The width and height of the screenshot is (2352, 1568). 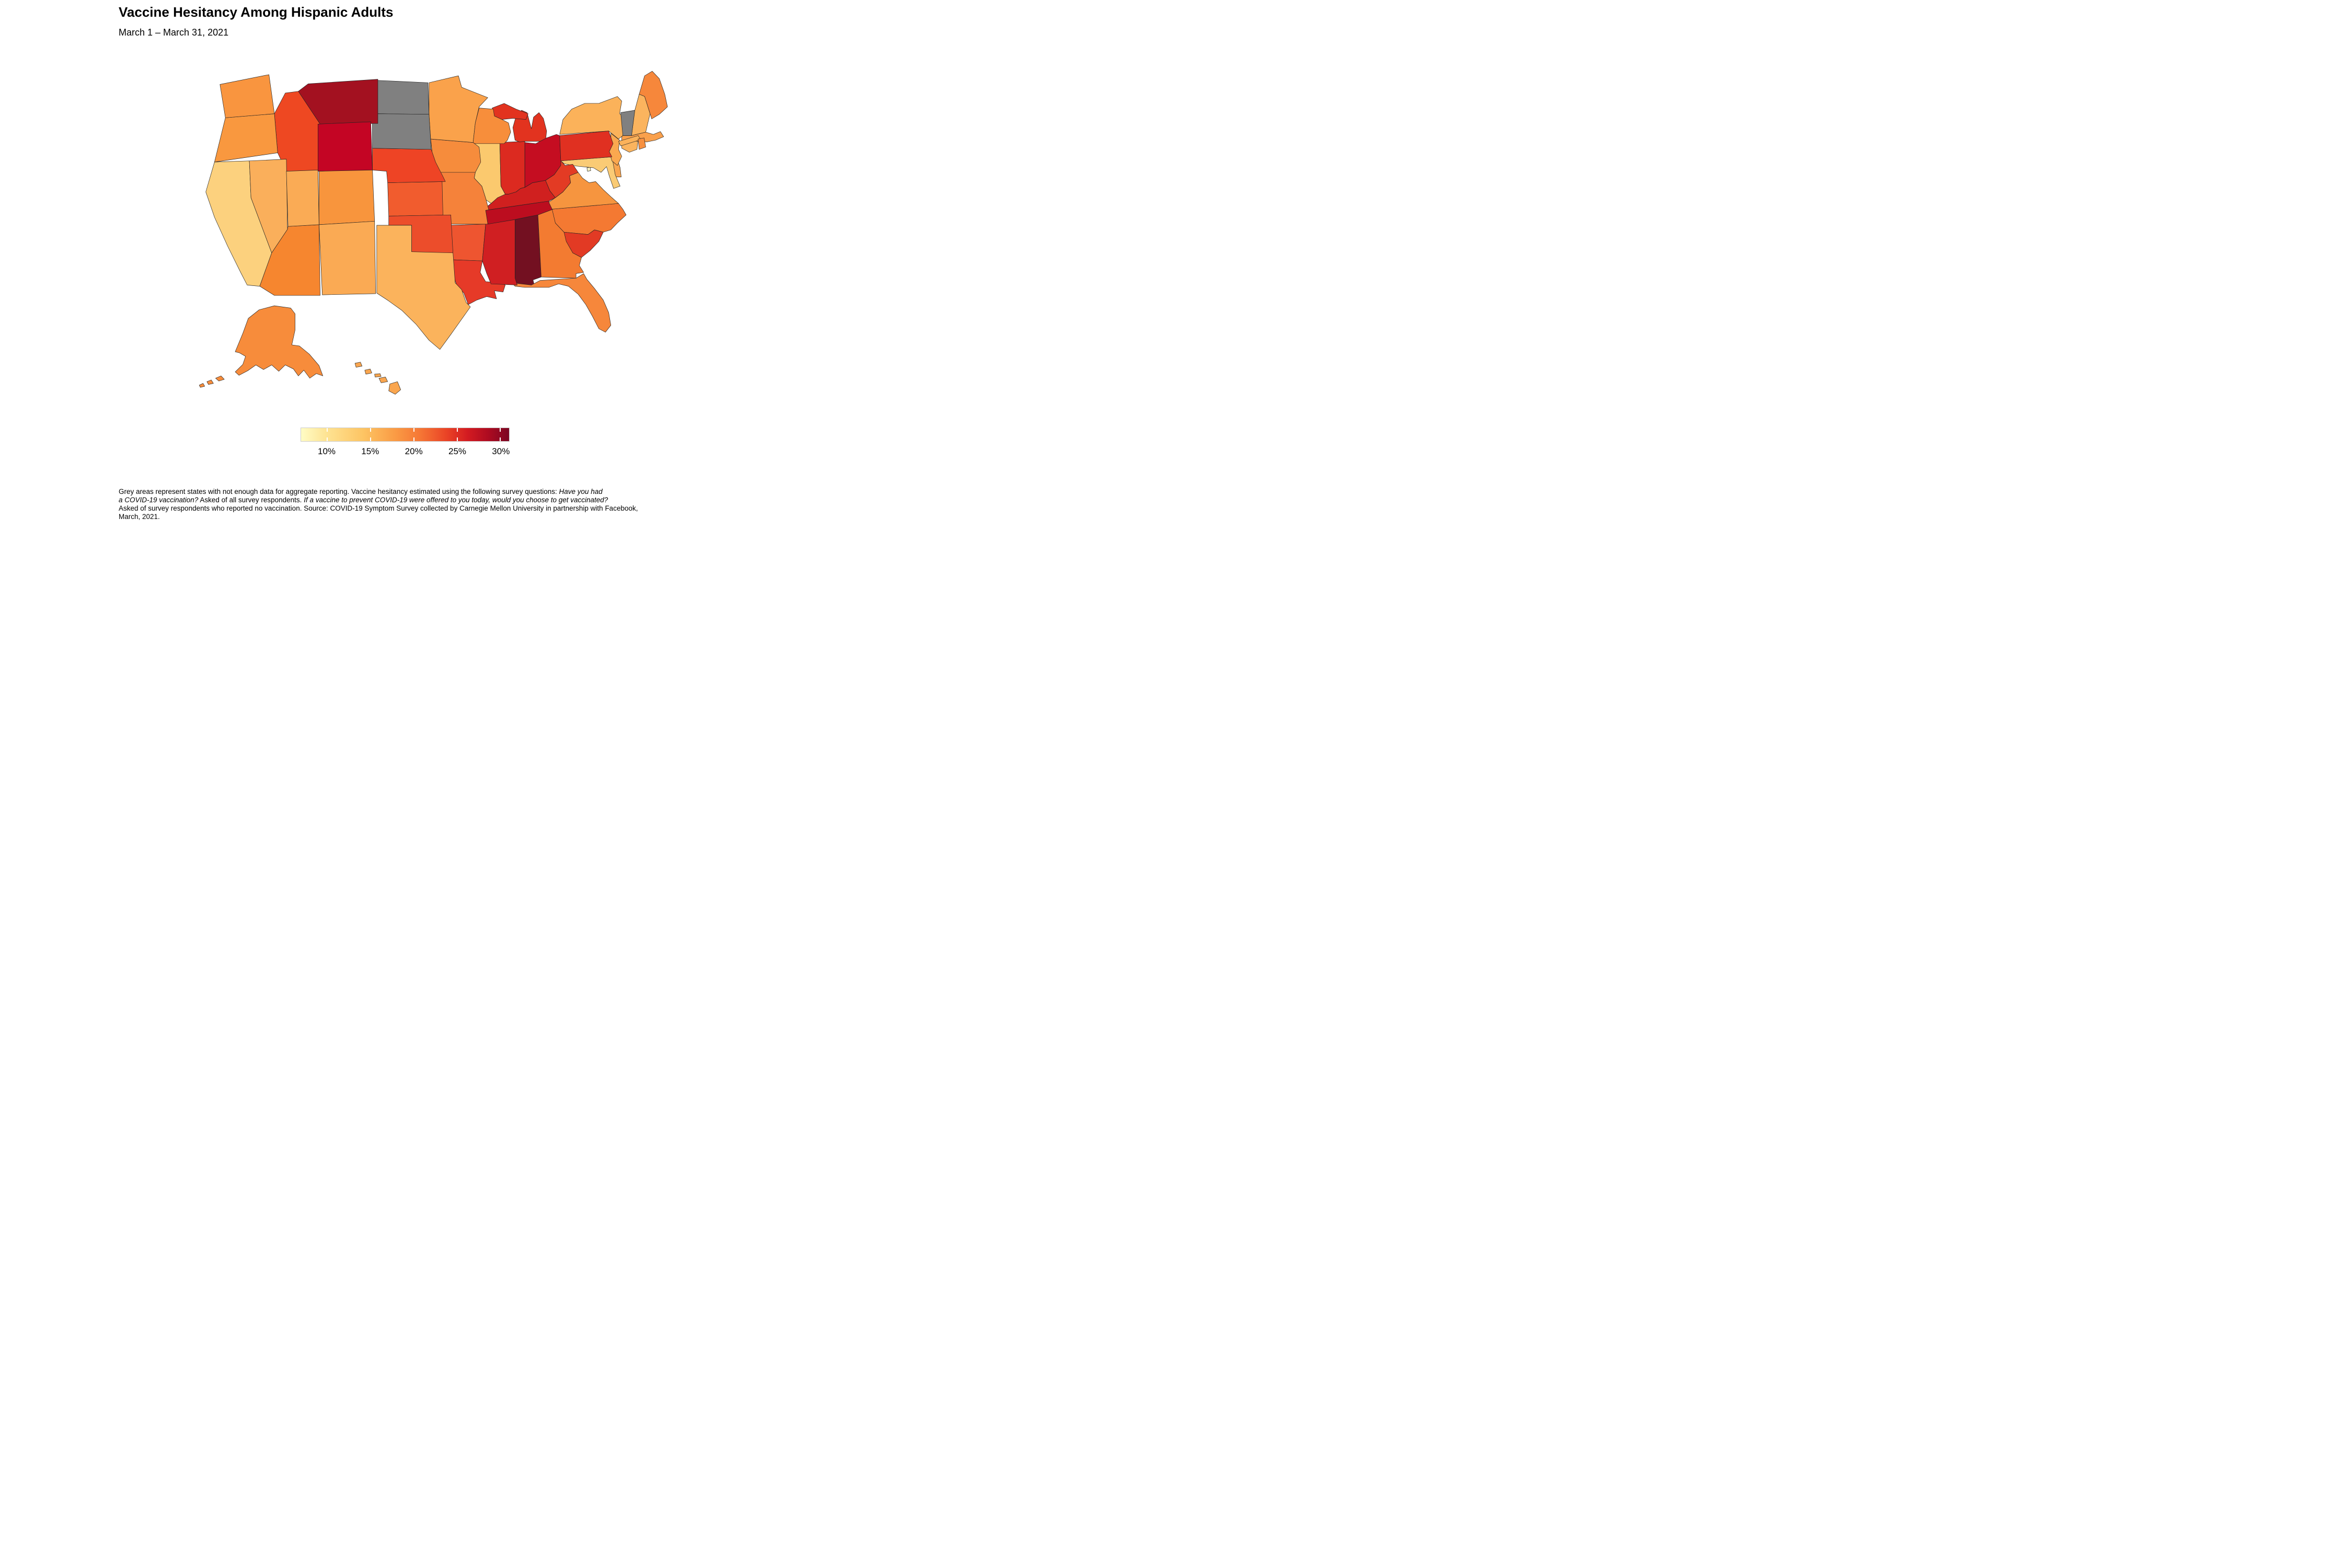 I want to click on legend-tick-label: 25%, so click(x=457, y=451).